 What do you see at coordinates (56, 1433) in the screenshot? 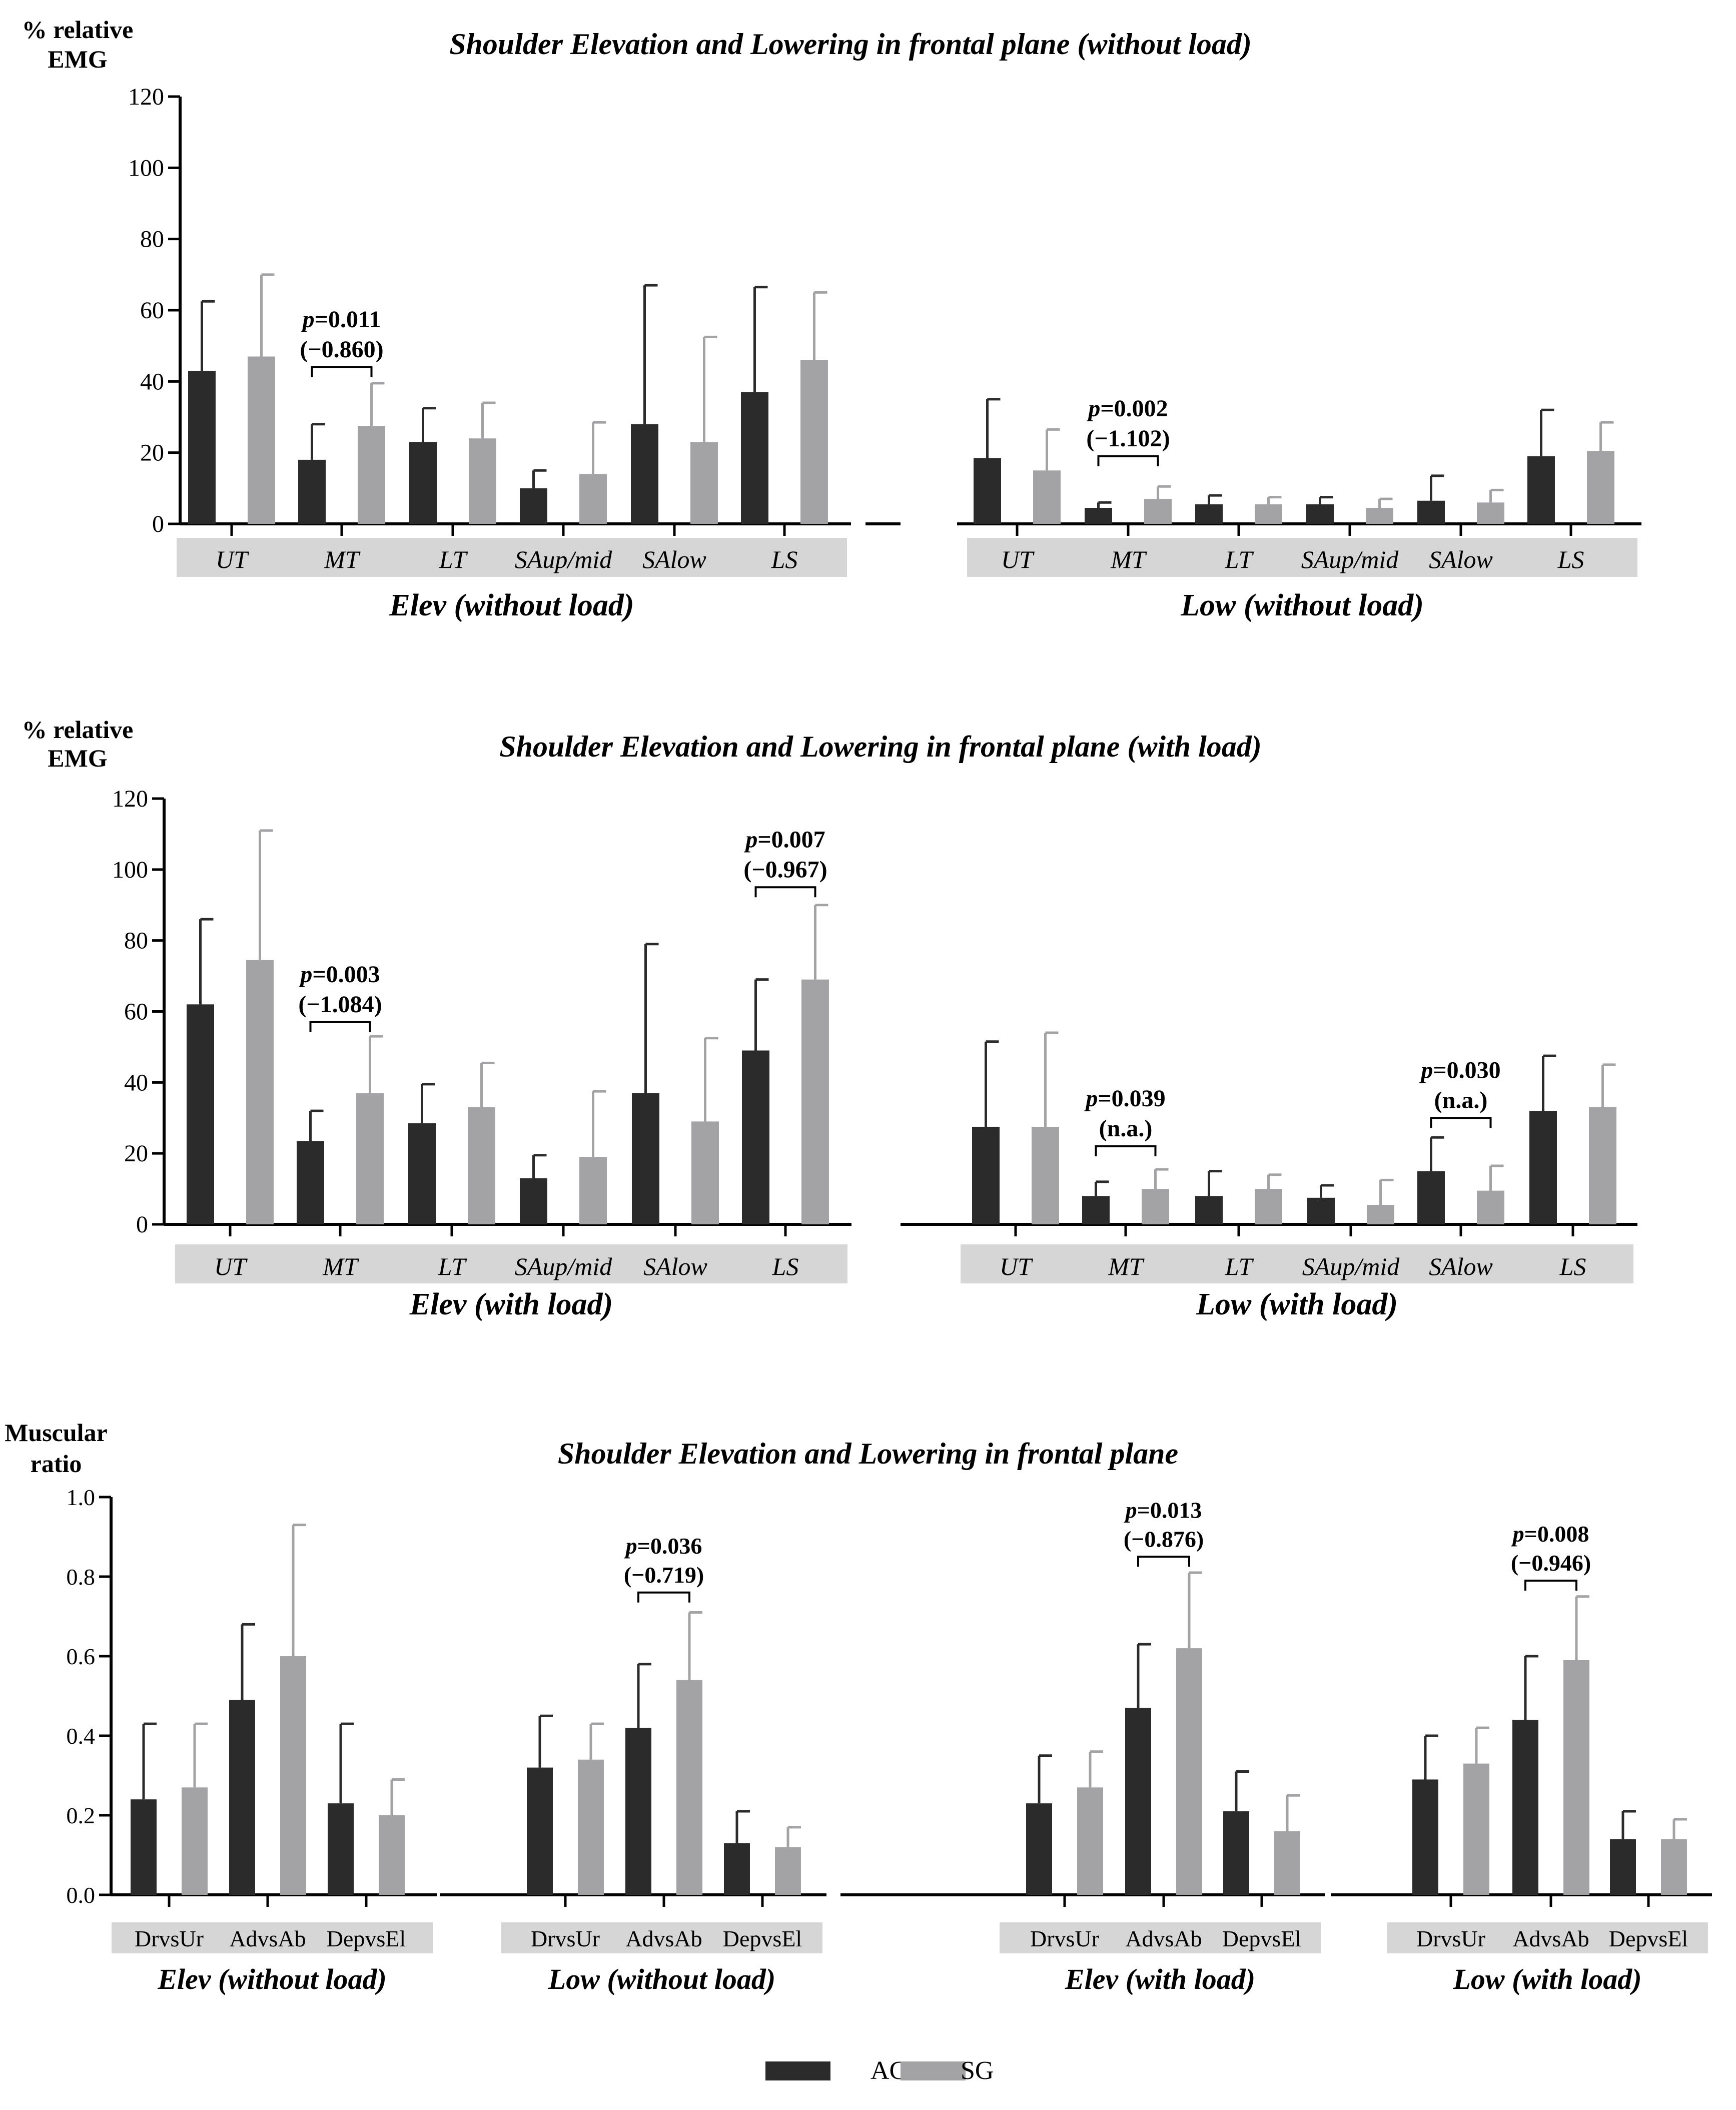
I see `y-axis-label: Muscular` at bounding box center [56, 1433].